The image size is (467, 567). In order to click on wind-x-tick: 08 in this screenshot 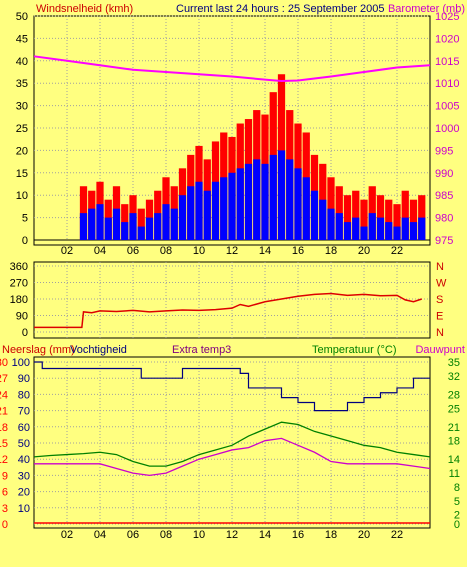, I will do `click(166, 251)`.